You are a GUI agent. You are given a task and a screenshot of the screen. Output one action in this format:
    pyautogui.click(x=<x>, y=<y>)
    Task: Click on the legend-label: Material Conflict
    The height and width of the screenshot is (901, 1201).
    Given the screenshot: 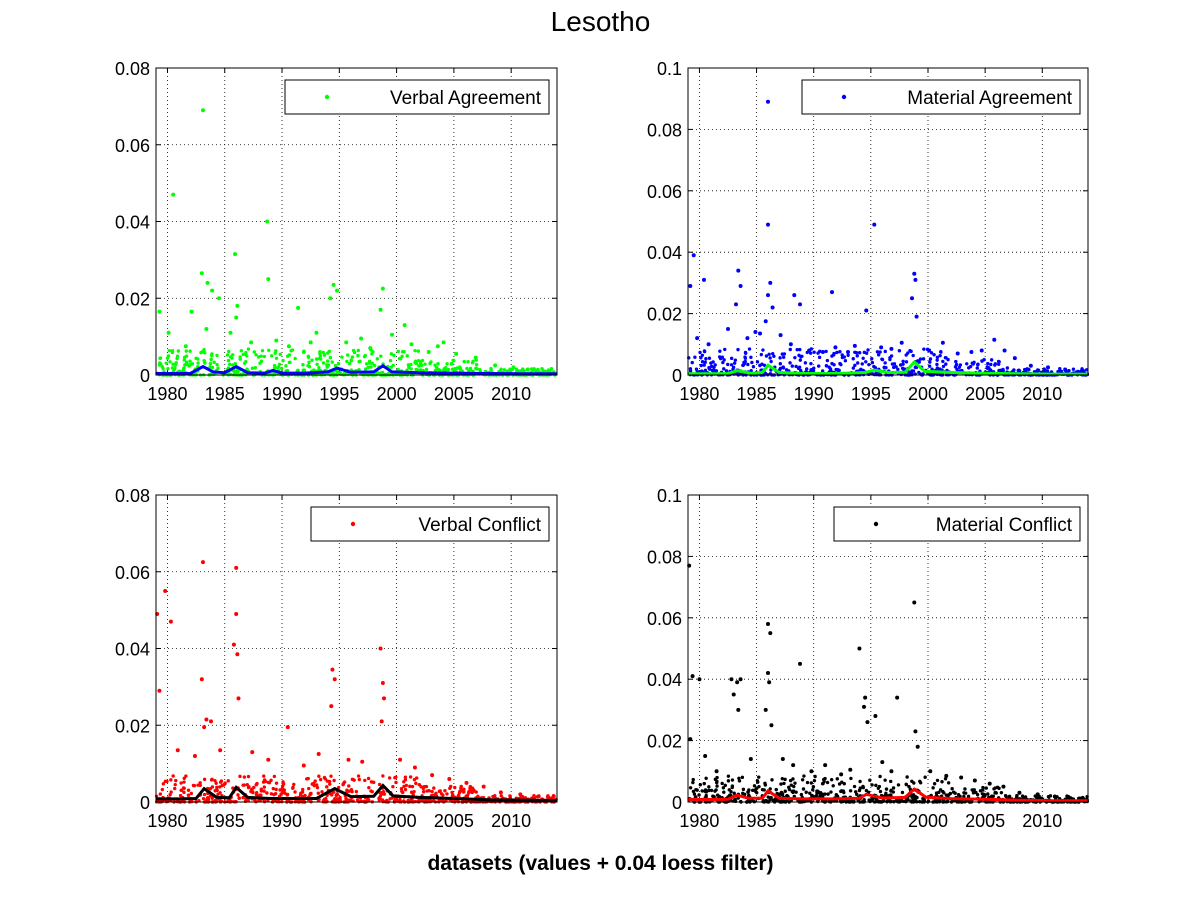 What is the action you would take?
    pyautogui.click(x=1004, y=525)
    